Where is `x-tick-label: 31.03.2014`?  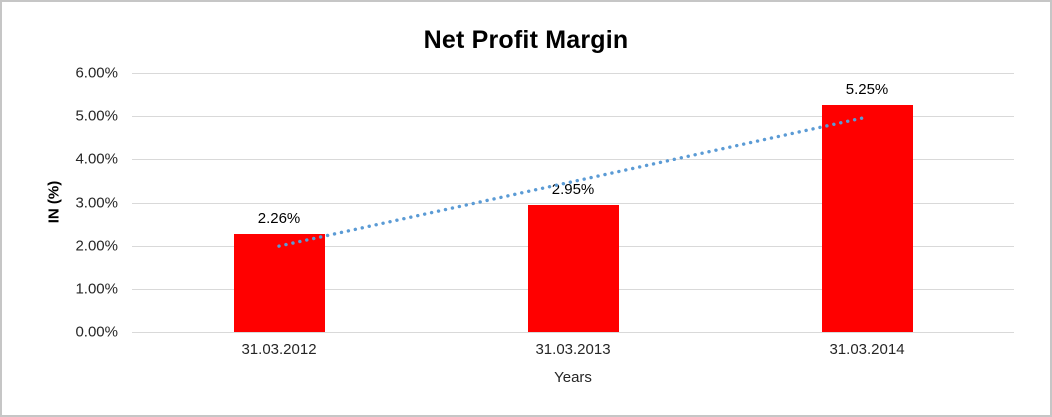 x-tick-label: 31.03.2014 is located at coordinates (867, 349).